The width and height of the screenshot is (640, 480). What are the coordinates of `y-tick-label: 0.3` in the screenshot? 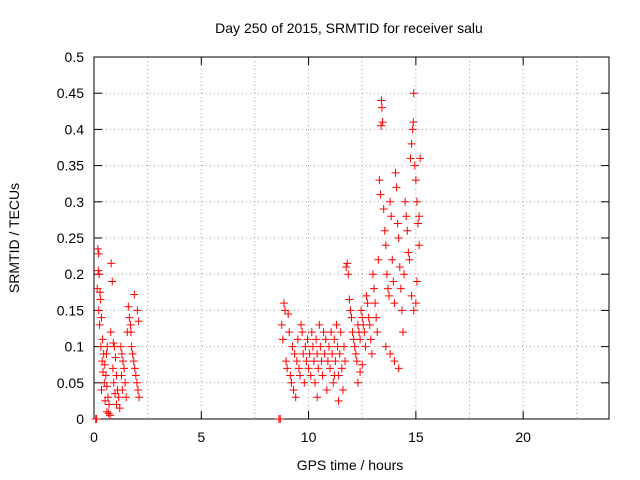 It's located at (75, 202).